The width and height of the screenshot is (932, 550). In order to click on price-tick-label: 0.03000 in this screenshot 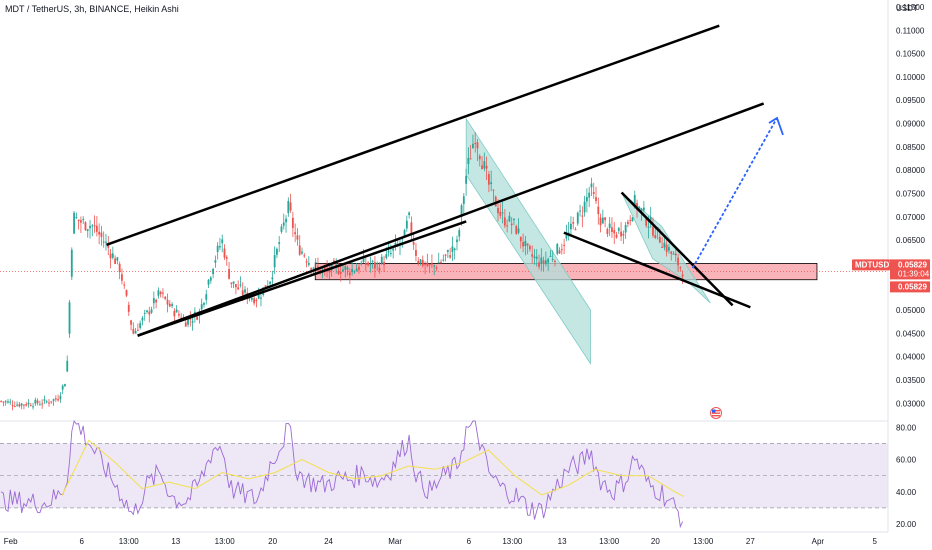, I will do `click(910, 403)`.